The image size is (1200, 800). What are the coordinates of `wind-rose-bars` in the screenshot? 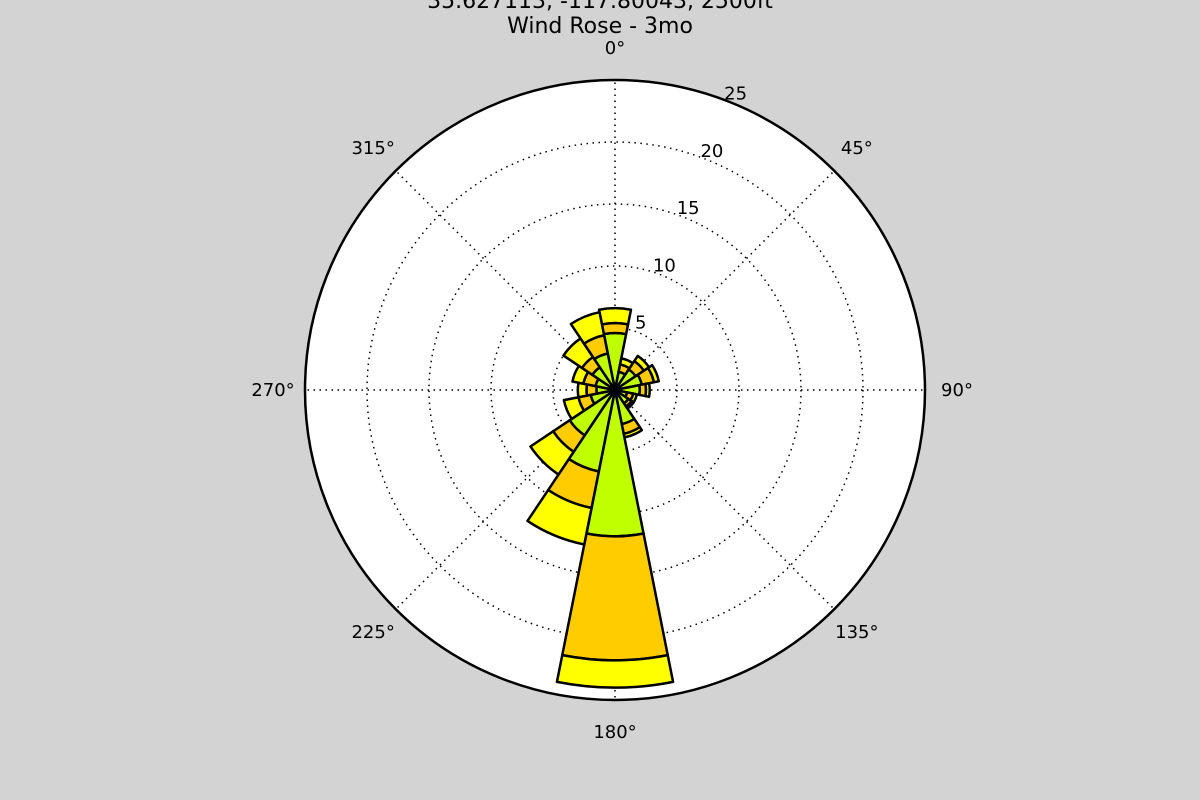 It's located at (600, 497).